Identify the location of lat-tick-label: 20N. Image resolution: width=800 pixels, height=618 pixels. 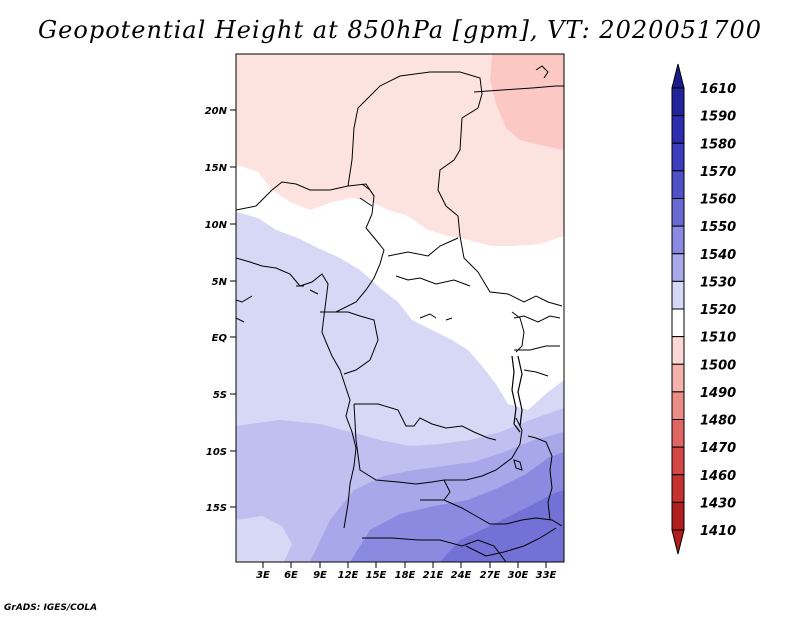
(216, 111).